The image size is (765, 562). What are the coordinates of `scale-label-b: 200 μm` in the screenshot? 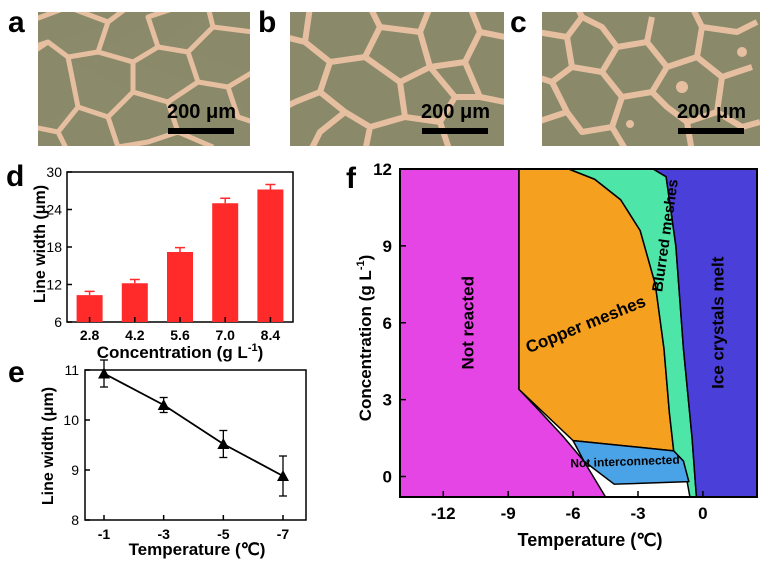 It's located at (455, 112).